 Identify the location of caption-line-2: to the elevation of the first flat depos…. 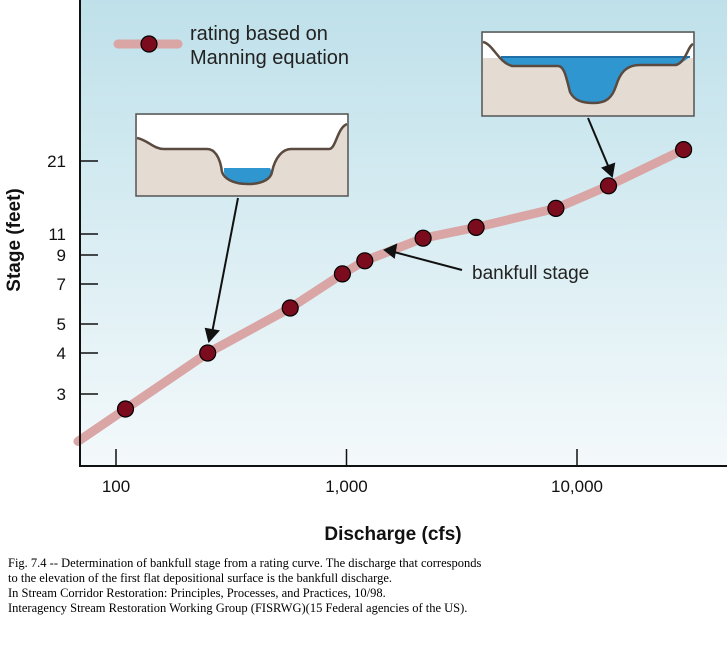
(200, 578).